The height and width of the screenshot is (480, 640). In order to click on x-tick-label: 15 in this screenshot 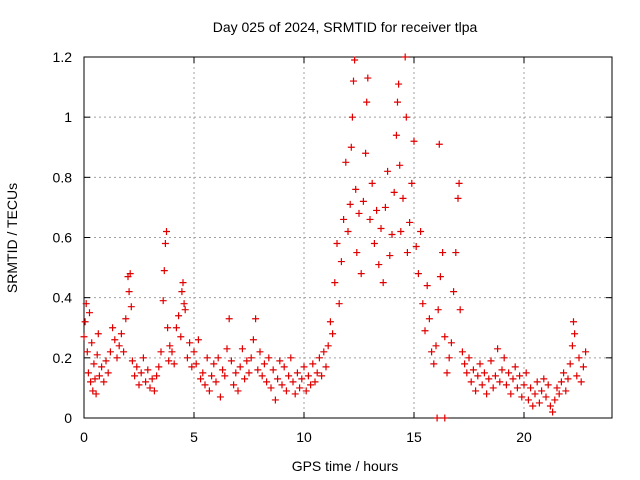, I will do `click(414, 437)`.